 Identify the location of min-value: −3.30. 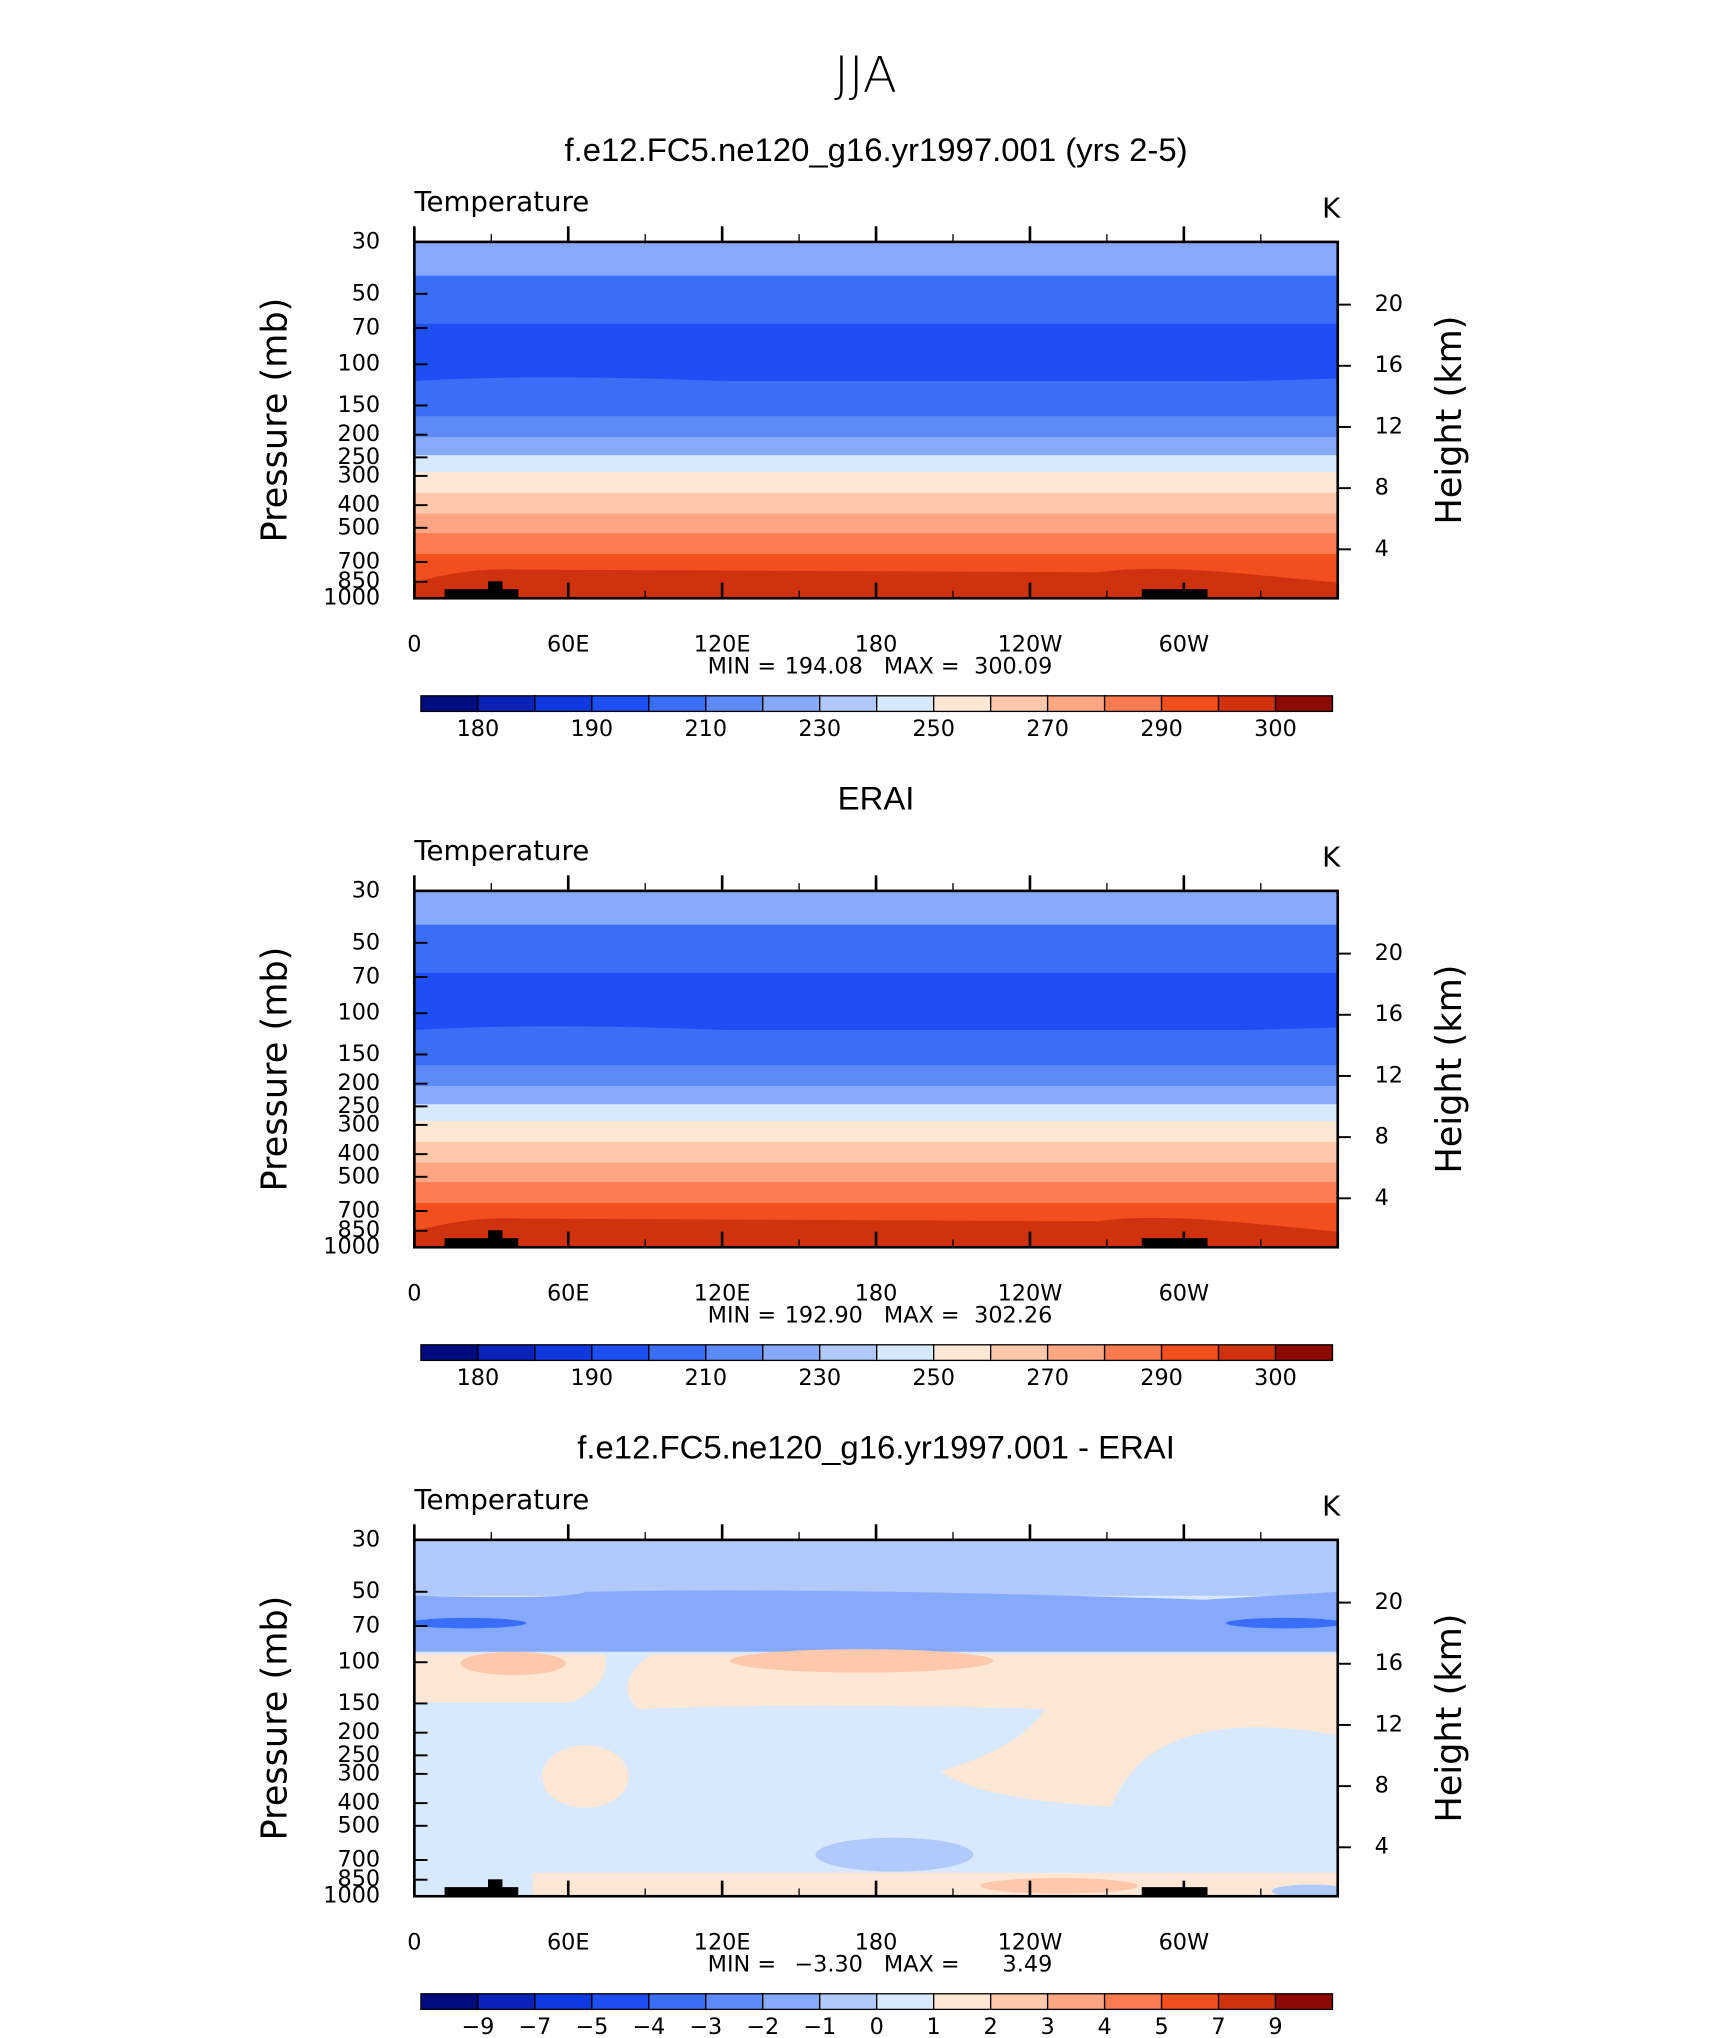
(828, 1965).